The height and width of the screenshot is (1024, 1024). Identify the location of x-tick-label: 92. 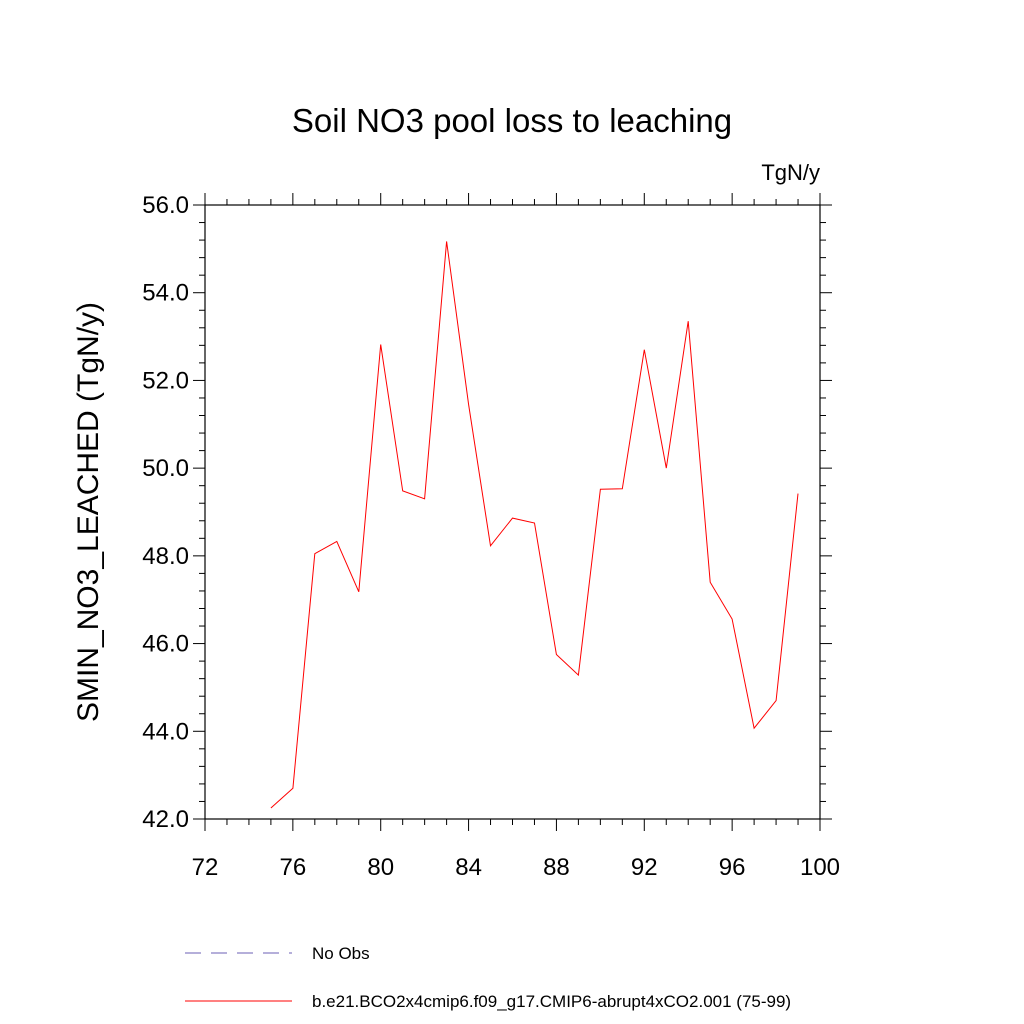
(644, 867).